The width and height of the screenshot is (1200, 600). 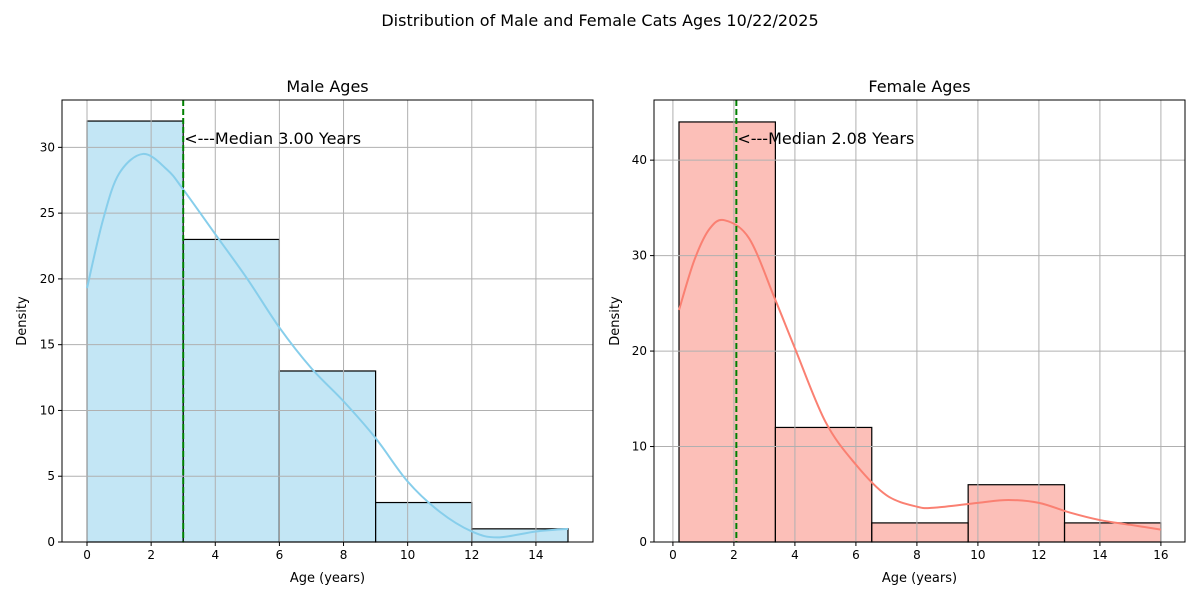 What do you see at coordinates (639, 160) in the screenshot?
I see `y-tick-label: 40` at bounding box center [639, 160].